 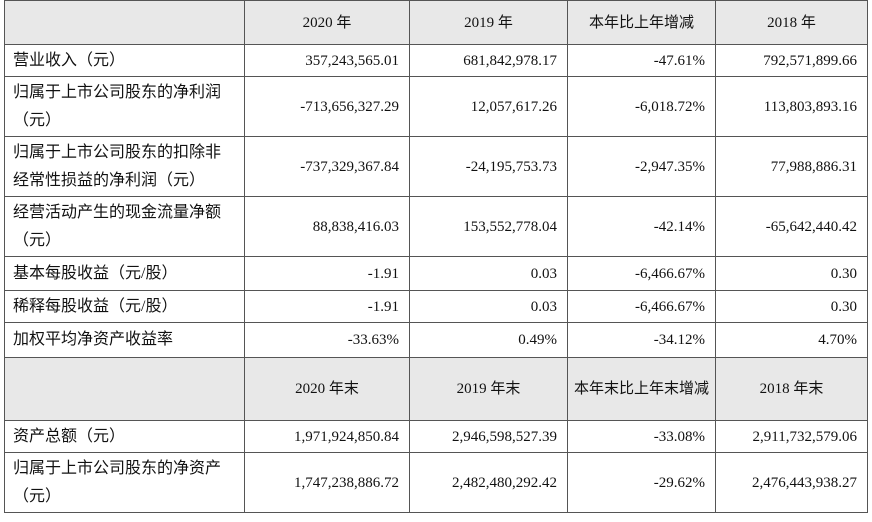 I want to click on row-label: 加权平均净资产收益率, so click(x=124, y=340).